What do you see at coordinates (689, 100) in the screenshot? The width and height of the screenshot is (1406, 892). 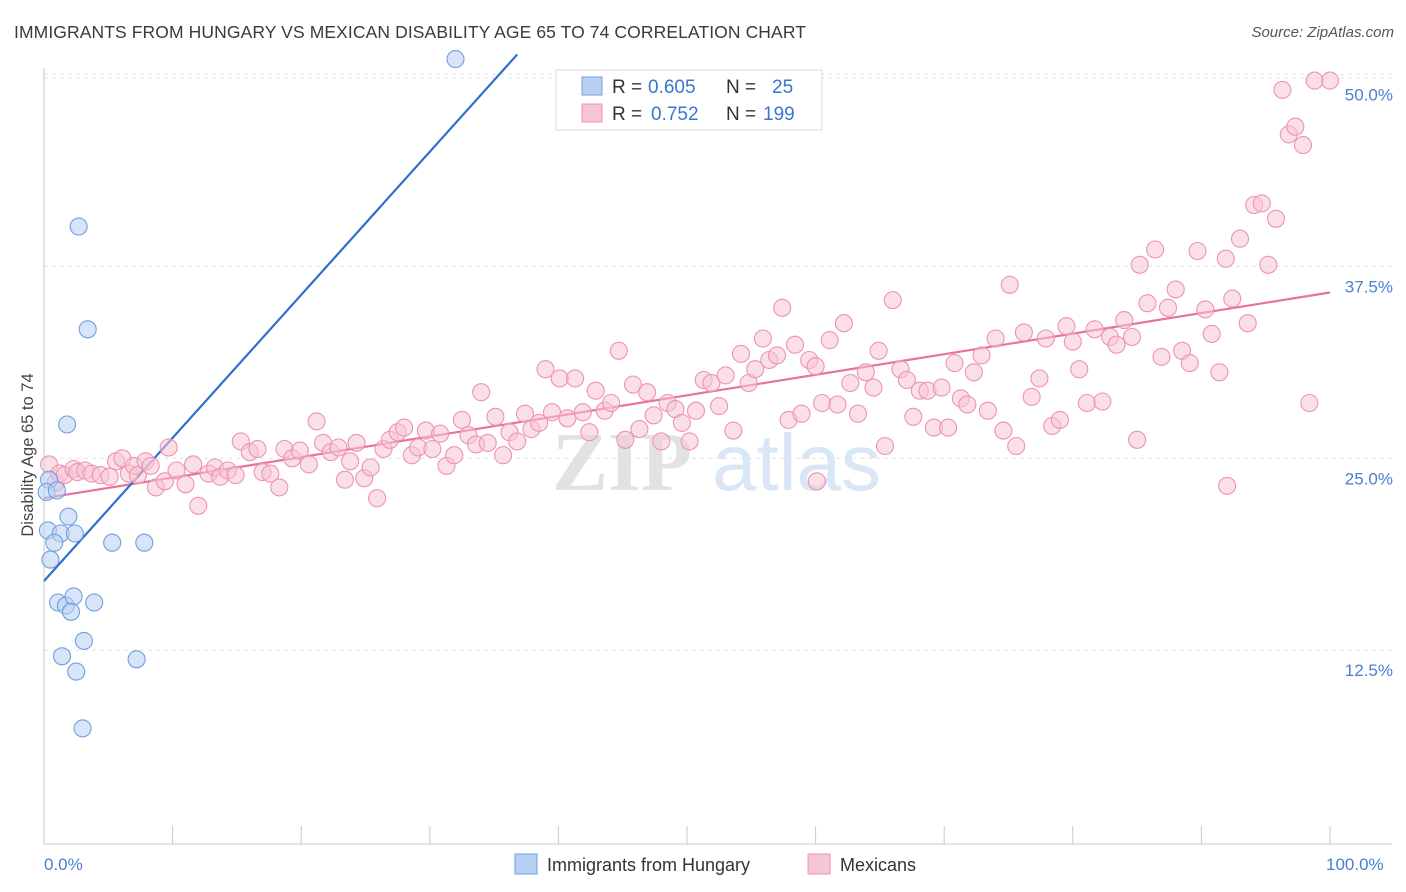 I see `stats-legend: R = 0.605 N = 25 R = 0.752 N = 199` at bounding box center [689, 100].